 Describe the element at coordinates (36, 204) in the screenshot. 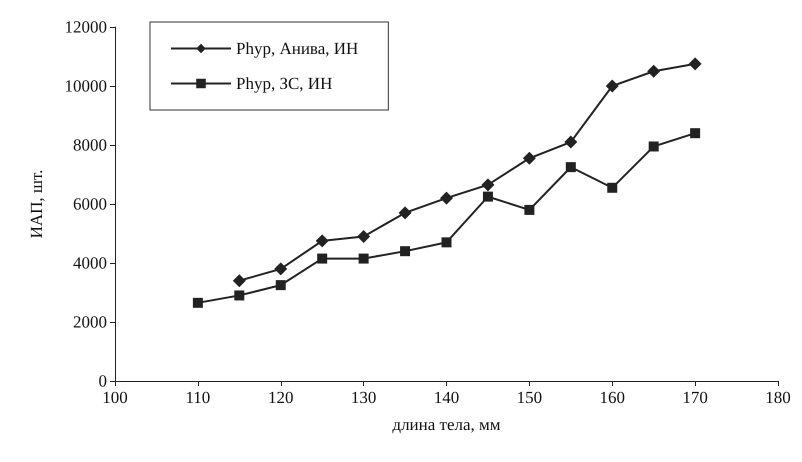

I see `y-axis-title: ИАП, шт.` at that location.